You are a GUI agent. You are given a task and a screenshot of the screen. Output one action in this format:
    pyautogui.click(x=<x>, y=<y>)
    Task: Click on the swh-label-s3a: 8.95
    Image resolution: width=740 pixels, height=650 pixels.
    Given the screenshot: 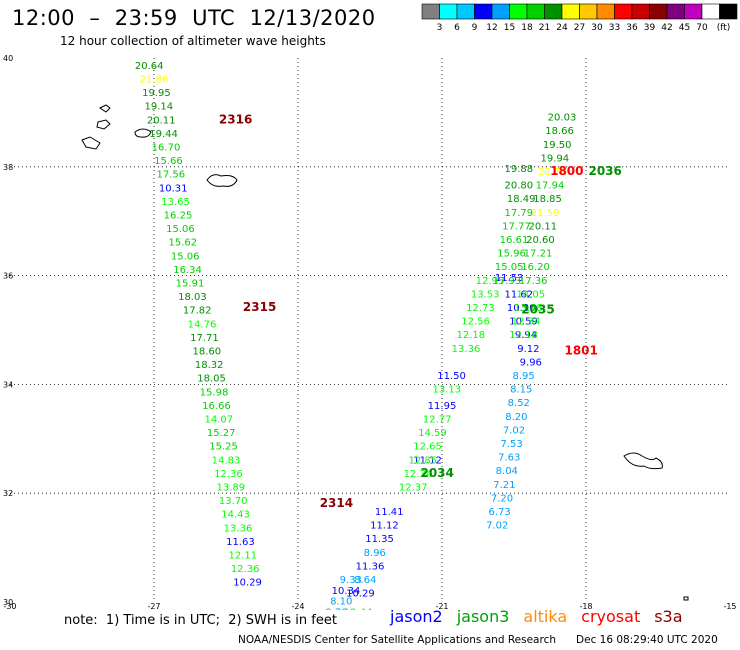 What is the action you would take?
    pyautogui.click(x=523, y=376)
    